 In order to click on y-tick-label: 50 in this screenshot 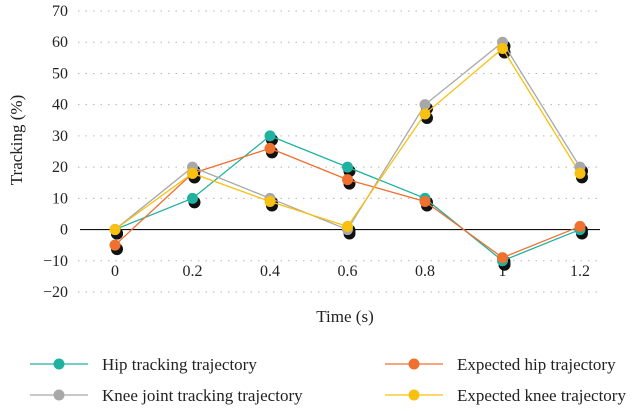, I will do `click(60, 73)`.